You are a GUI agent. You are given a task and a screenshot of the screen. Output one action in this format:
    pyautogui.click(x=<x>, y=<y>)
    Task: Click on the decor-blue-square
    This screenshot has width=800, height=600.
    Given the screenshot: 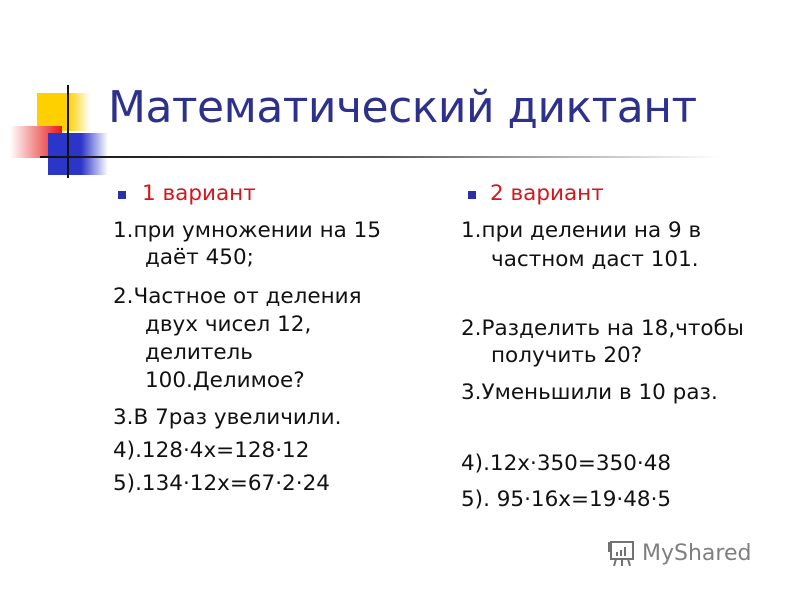 What is the action you would take?
    pyautogui.click(x=78, y=154)
    